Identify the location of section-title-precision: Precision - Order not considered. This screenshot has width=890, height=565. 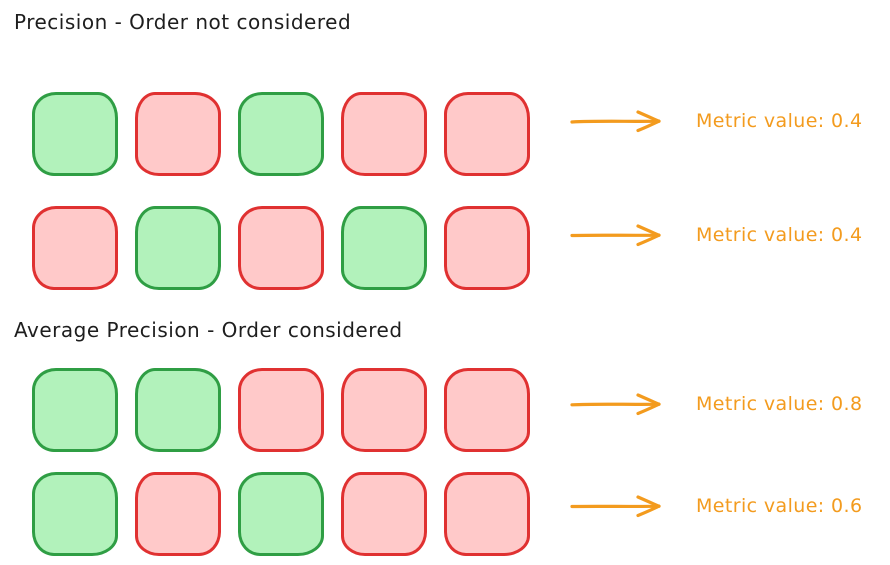
(183, 22).